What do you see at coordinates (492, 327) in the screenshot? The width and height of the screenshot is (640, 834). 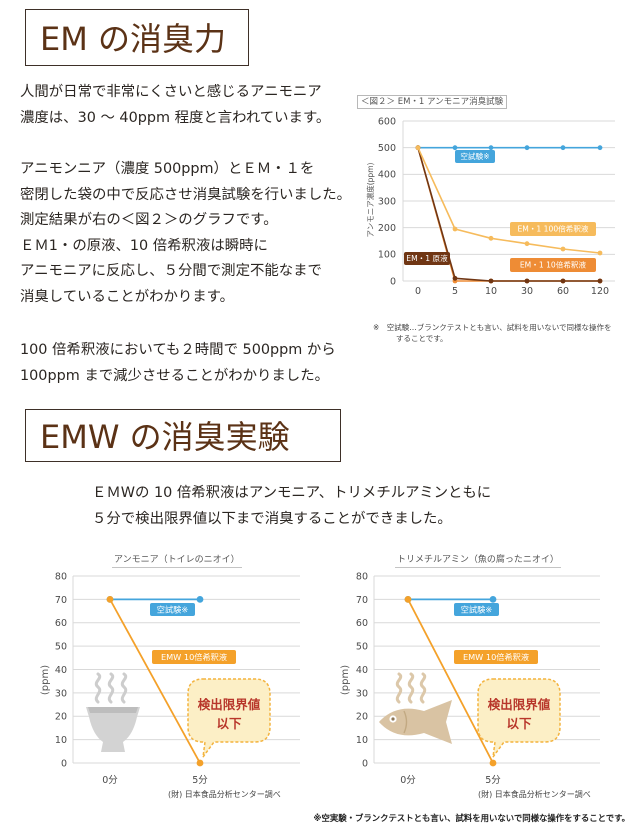 I see `footnote-line: ※ 空試験…ブランクテストとも言い、試料を用いないで同様な操作を` at bounding box center [492, 327].